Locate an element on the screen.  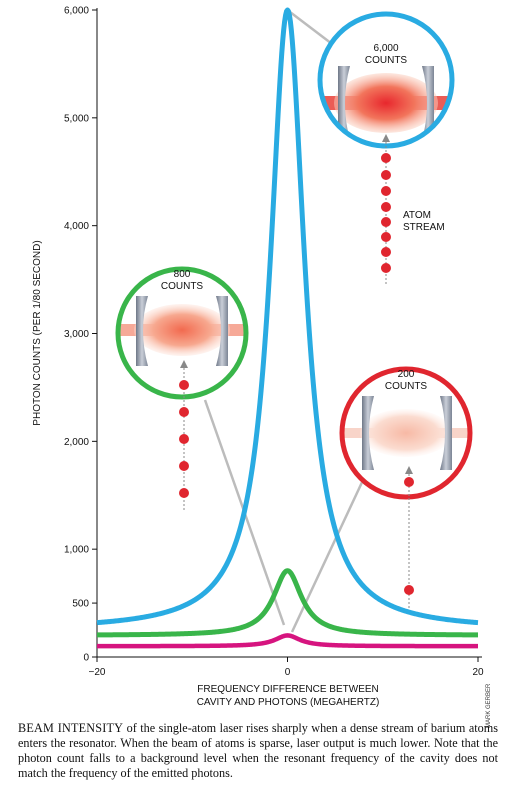
y-tick-label: 1,000 is located at coordinates (76, 550).